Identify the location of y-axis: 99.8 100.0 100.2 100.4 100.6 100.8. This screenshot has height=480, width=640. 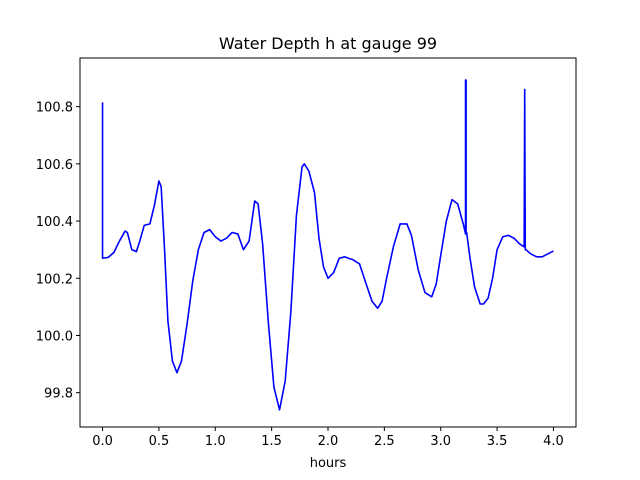
(58, 251).